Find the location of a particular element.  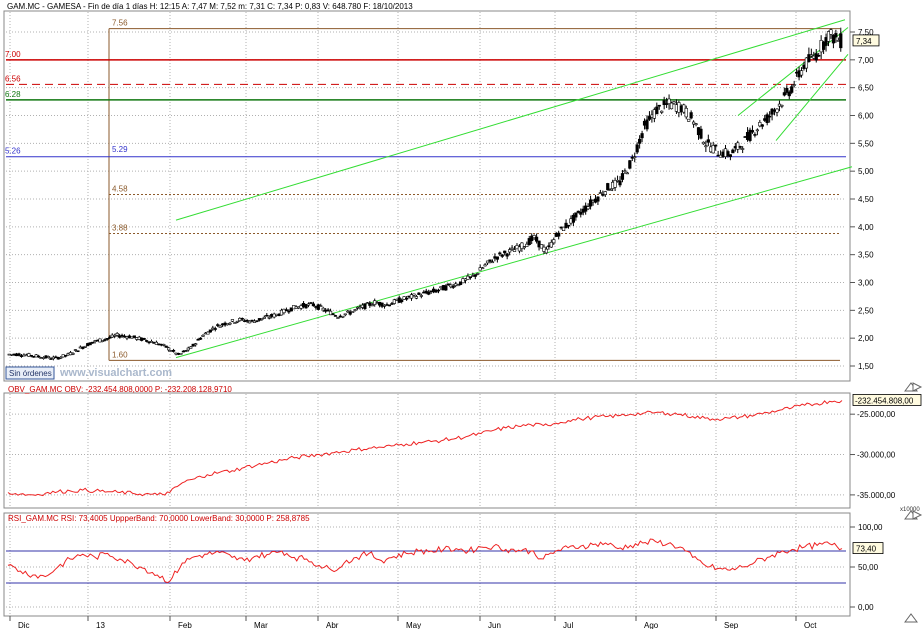

price-scroll-right-icon is located at coordinates (917, 387).